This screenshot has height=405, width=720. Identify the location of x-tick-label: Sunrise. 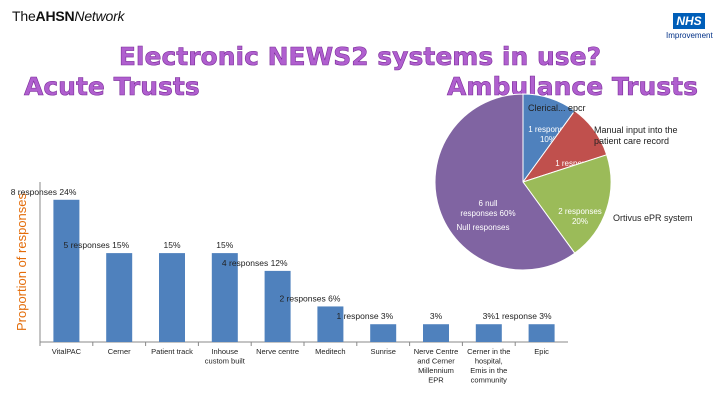
(382, 351).